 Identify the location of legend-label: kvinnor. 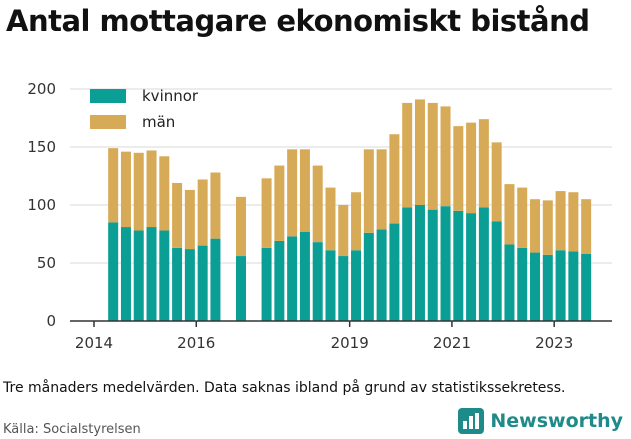
(170, 96).